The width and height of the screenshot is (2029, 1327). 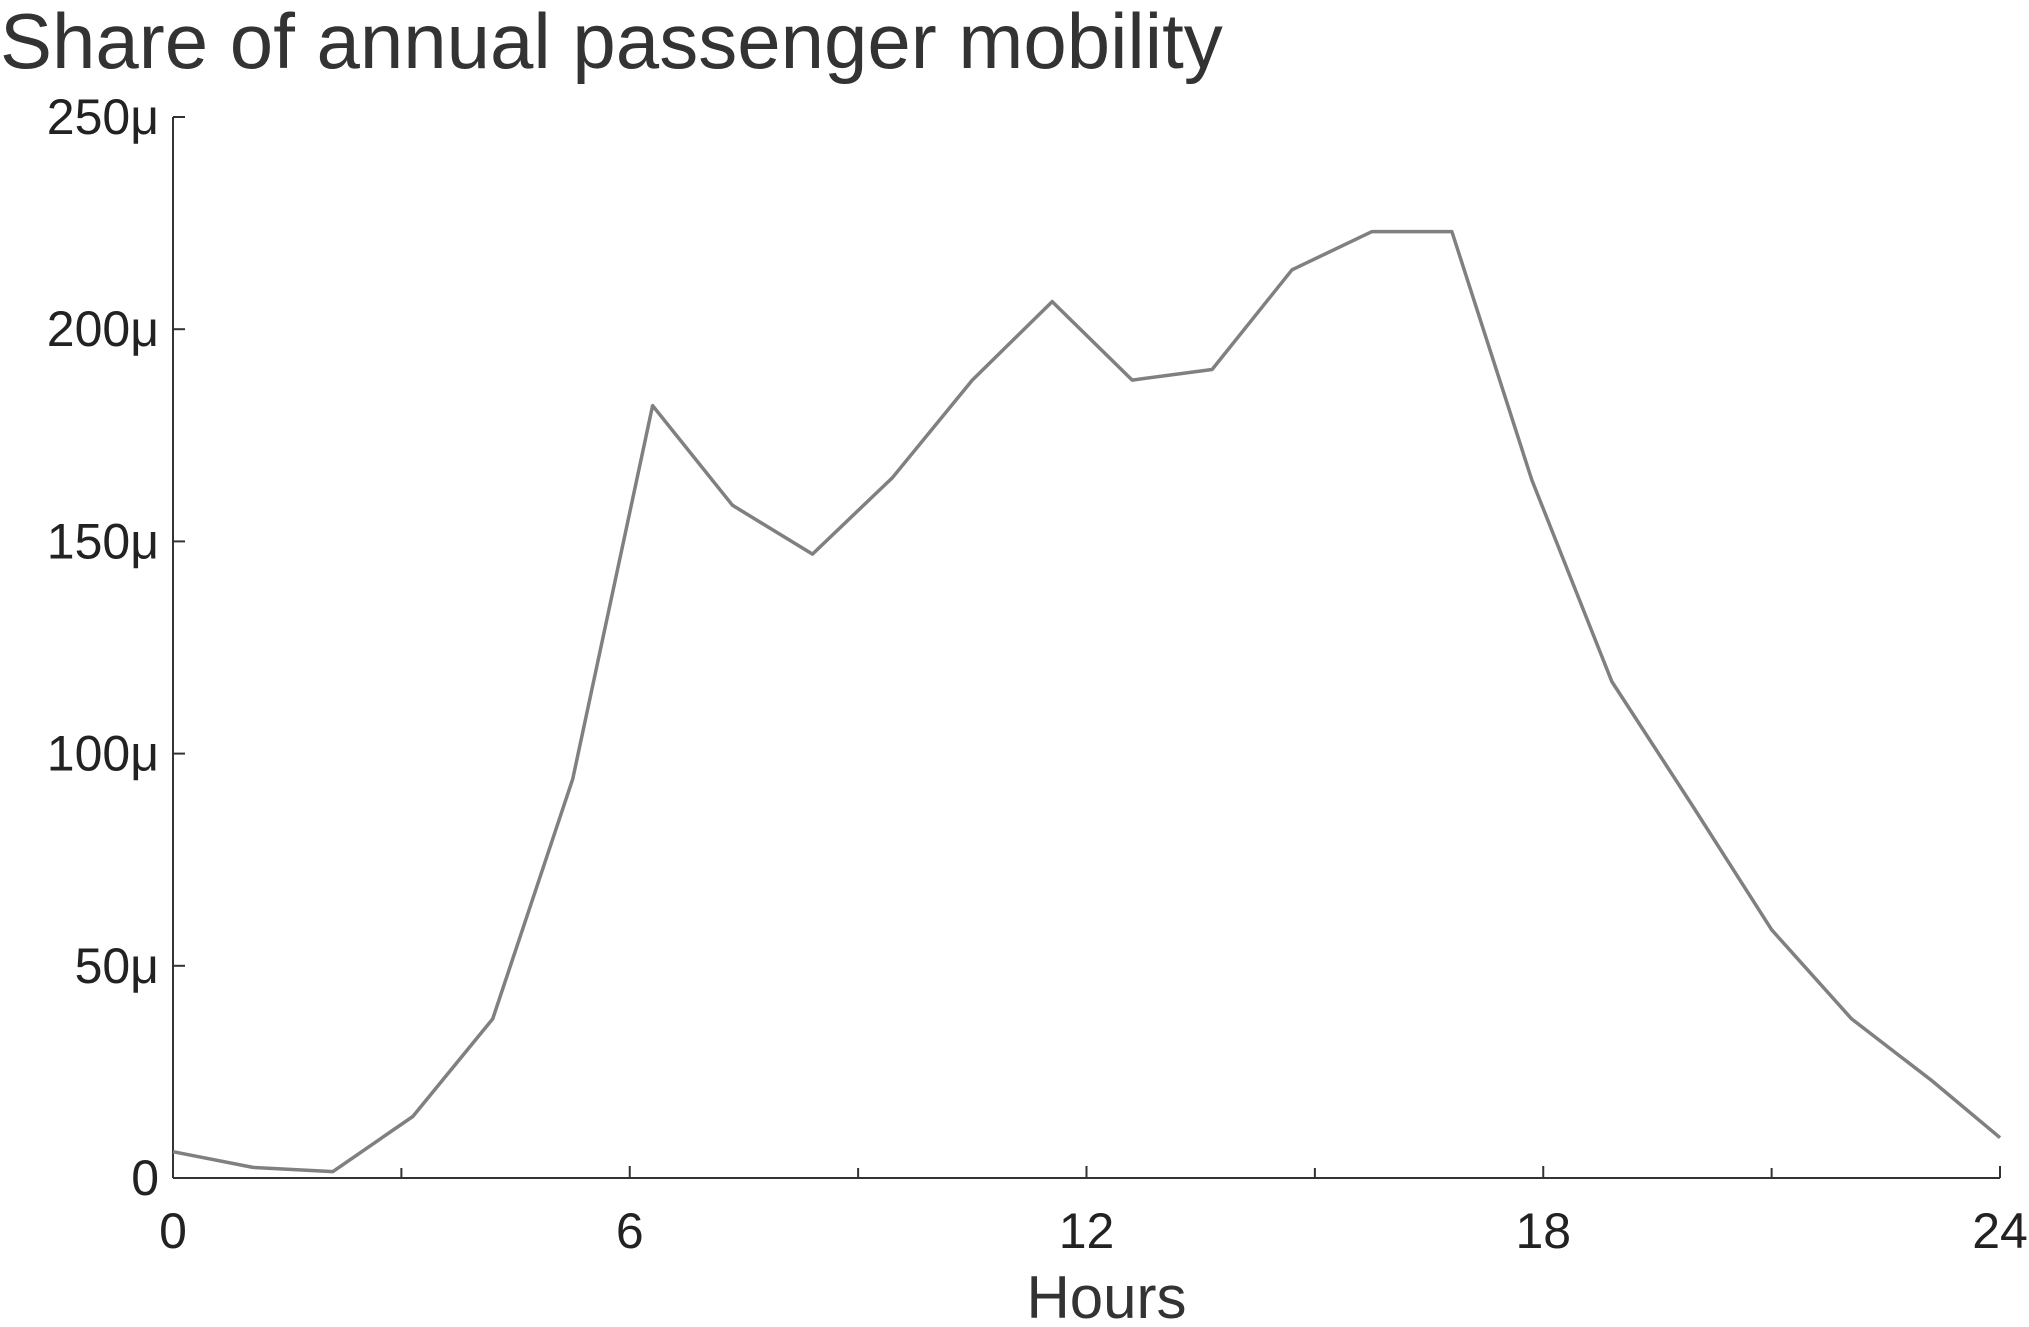 What do you see at coordinates (173, 1231) in the screenshot?
I see `x-tick-label: 0` at bounding box center [173, 1231].